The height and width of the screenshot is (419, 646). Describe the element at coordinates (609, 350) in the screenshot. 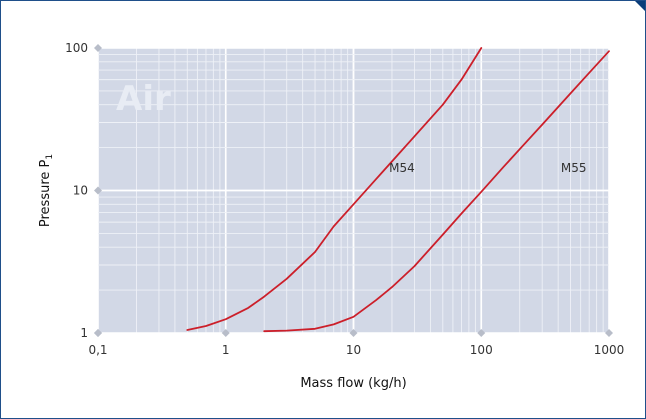

I see `x-tick-label: 1000` at that location.